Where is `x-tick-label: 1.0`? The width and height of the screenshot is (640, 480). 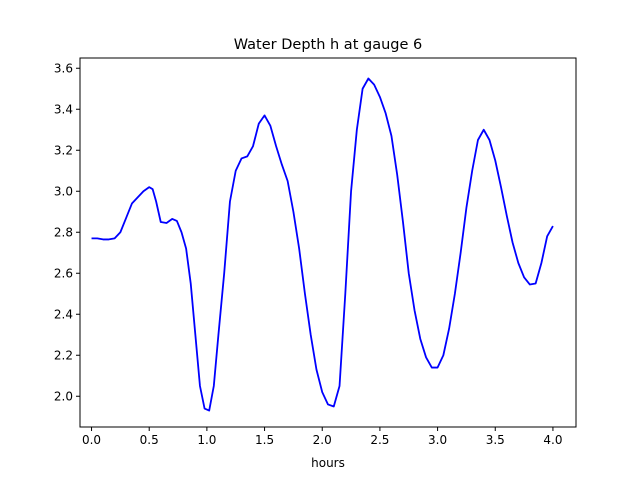
x-tick-label: 1.0 is located at coordinates (206, 440).